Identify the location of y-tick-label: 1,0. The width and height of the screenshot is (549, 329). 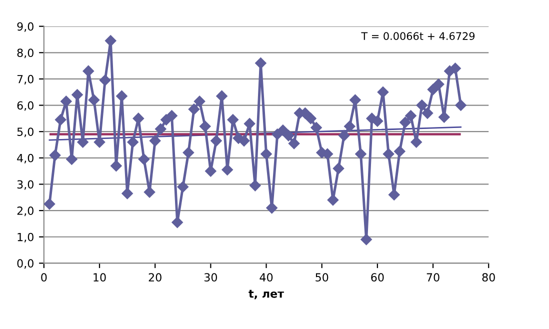
(26, 237).